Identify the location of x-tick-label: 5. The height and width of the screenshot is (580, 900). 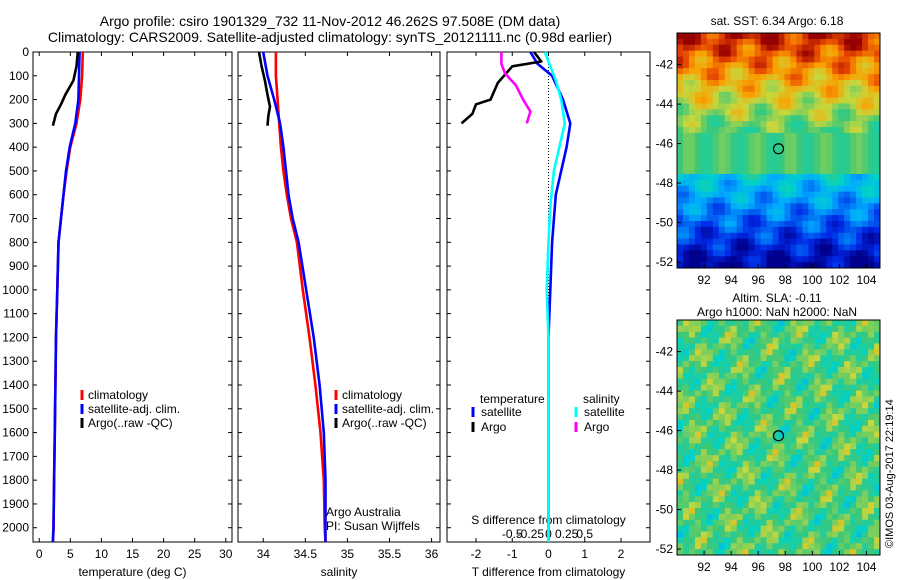
(70, 554).